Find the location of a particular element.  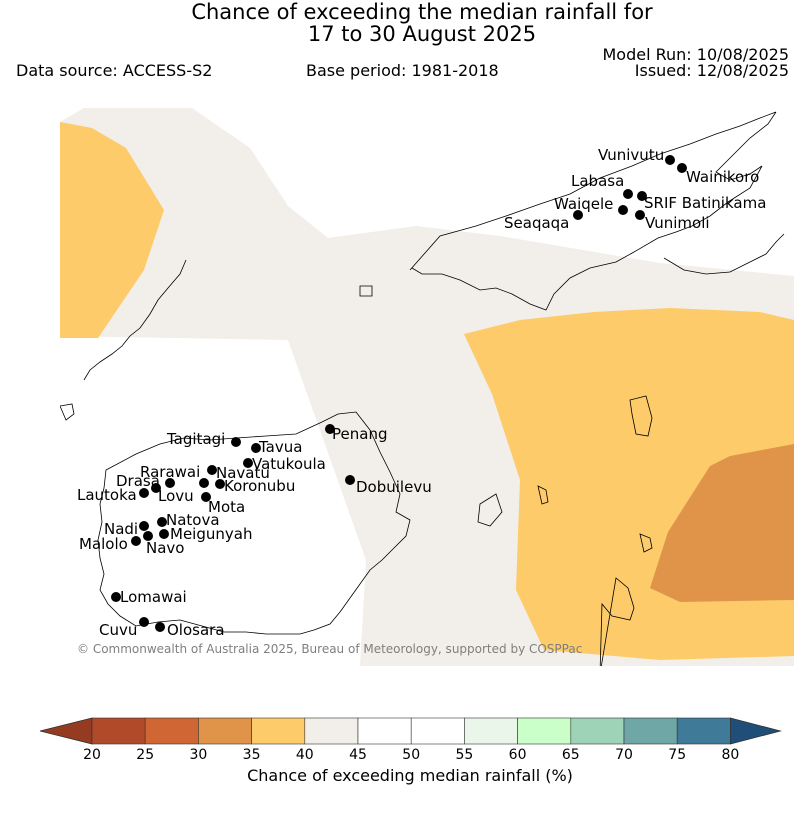

colorbar-tick-label: 80 is located at coordinates (730, 755).